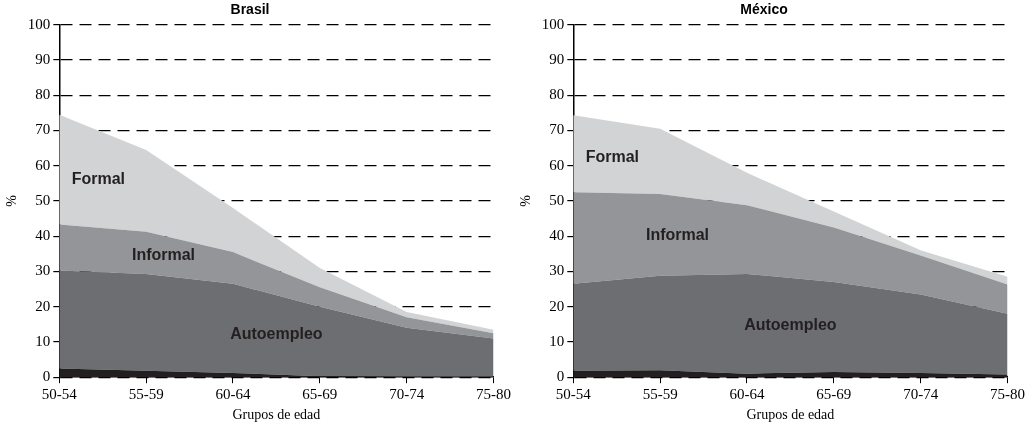 This screenshot has height=424, width=1028. Describe the element at coordinates (250, 9) in the screenshot. I see `chart-title: Brasil` at that location.